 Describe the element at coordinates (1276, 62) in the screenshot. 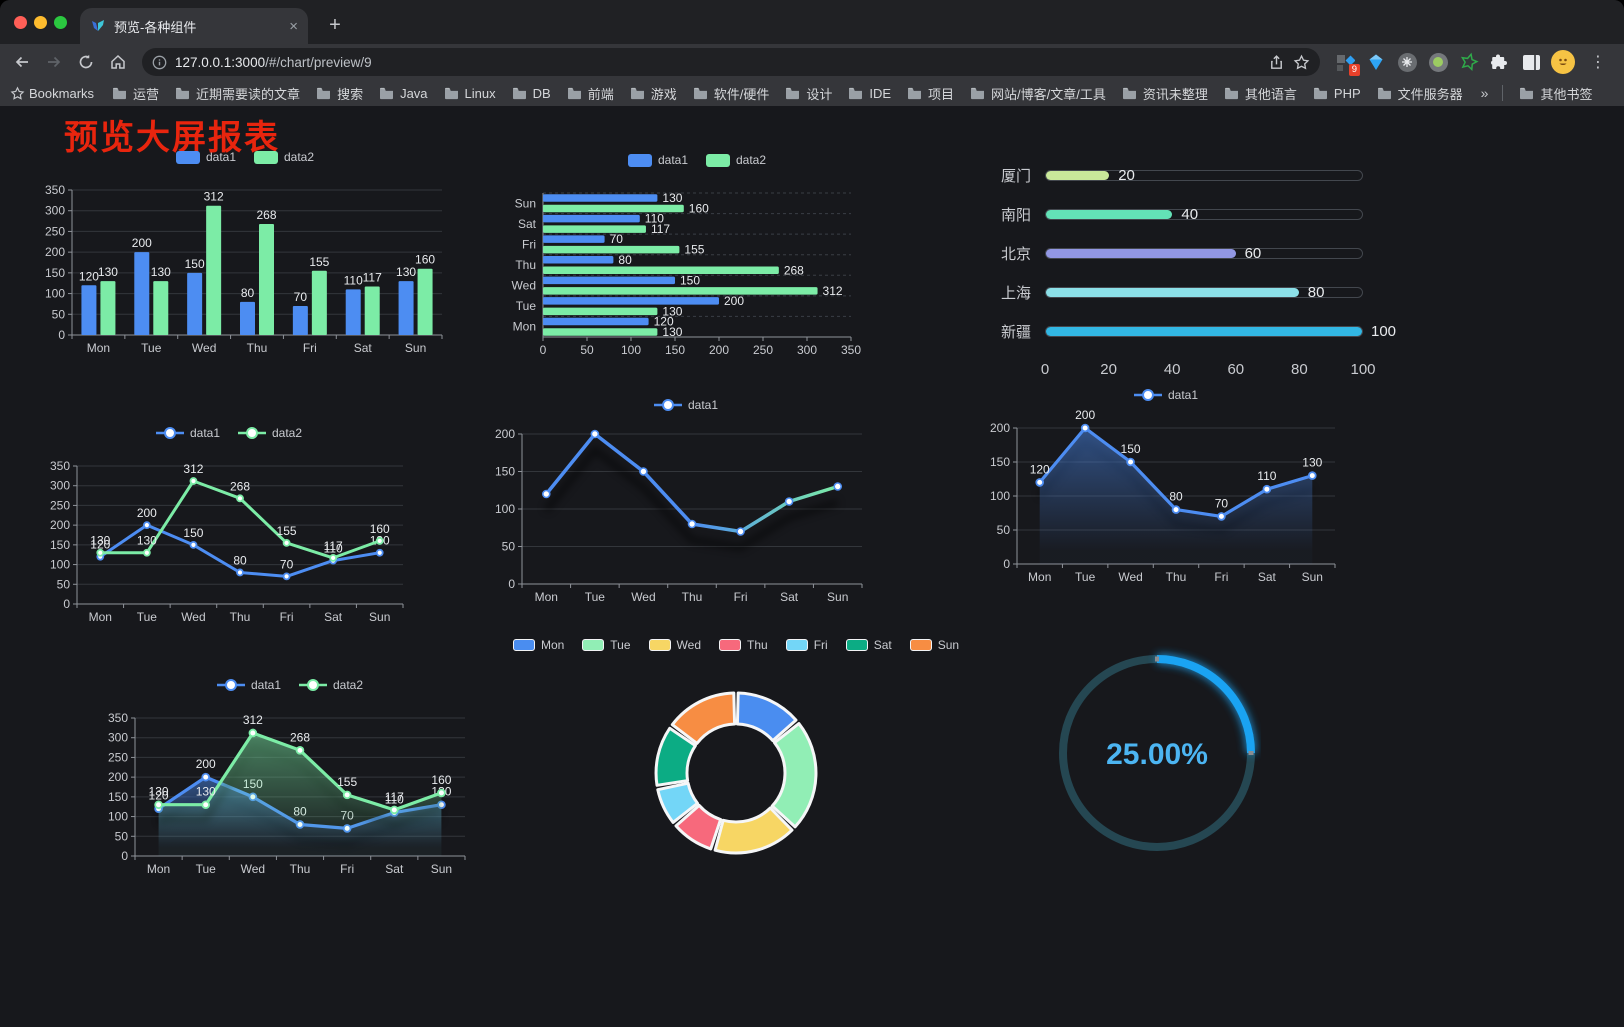

I see `share-icon` at that location.